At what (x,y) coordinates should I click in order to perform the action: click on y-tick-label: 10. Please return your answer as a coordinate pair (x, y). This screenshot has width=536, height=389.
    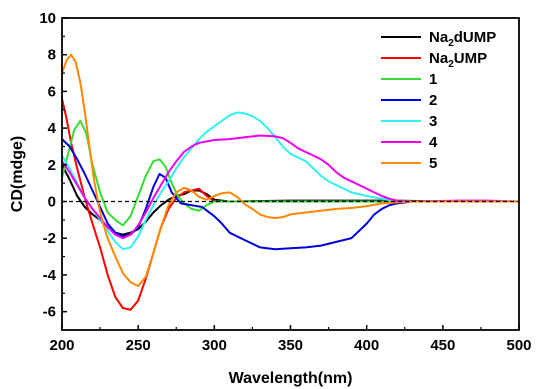
    Looking at the image, I should click on (47, 18).